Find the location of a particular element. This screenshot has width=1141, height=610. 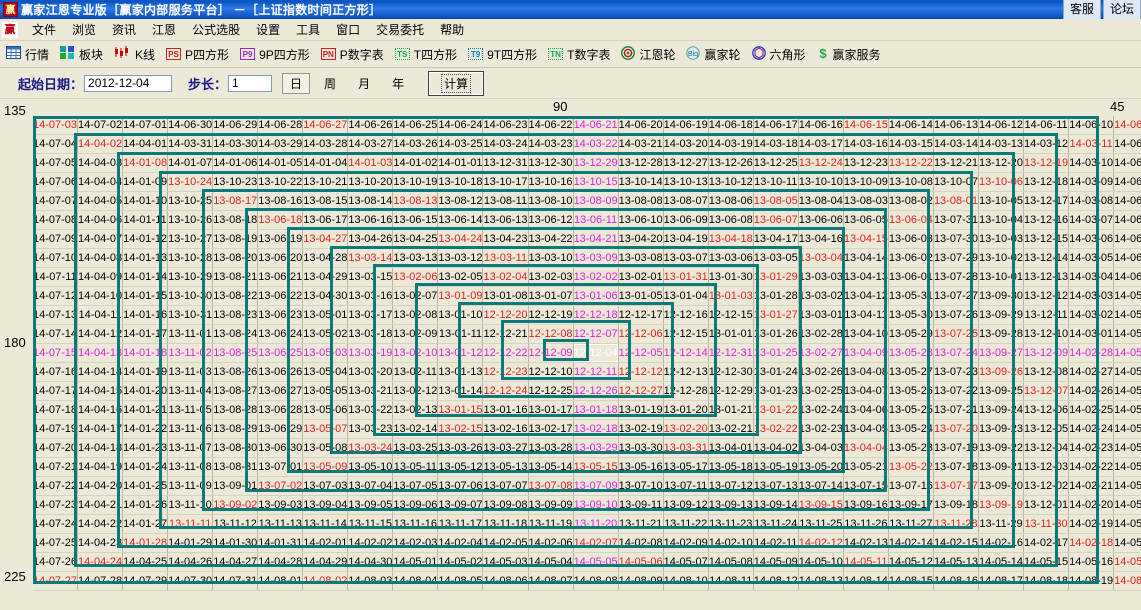

grid-cell: 14-02-03 is located at coordinates (415, 543).